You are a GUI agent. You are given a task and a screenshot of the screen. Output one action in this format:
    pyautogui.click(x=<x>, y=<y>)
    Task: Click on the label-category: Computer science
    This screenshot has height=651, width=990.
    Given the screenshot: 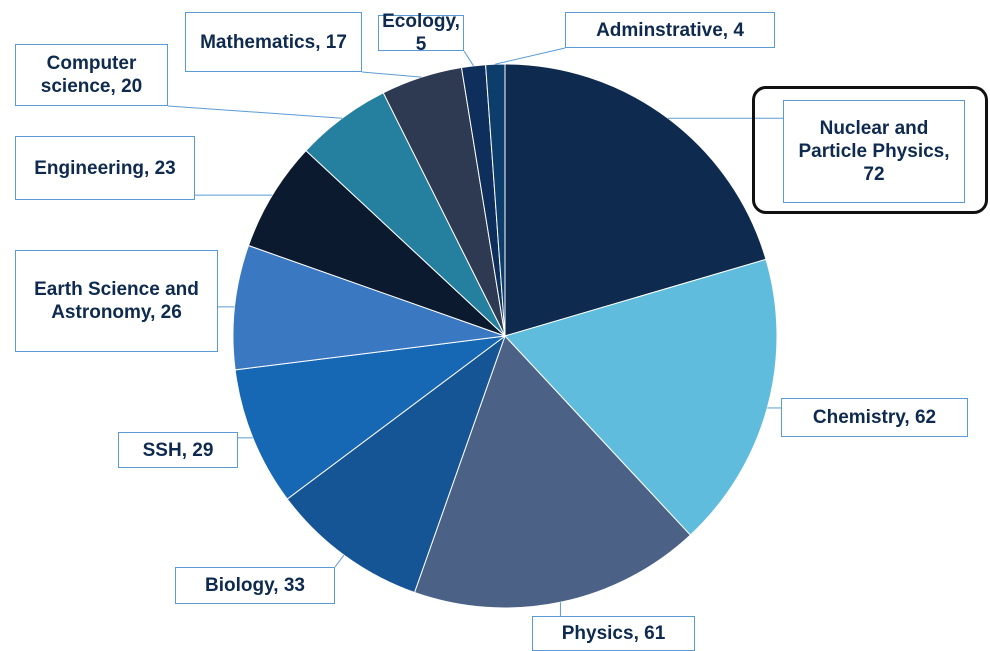 What is the action you would take?
    pyautogui.click(x=88, y=75)
    